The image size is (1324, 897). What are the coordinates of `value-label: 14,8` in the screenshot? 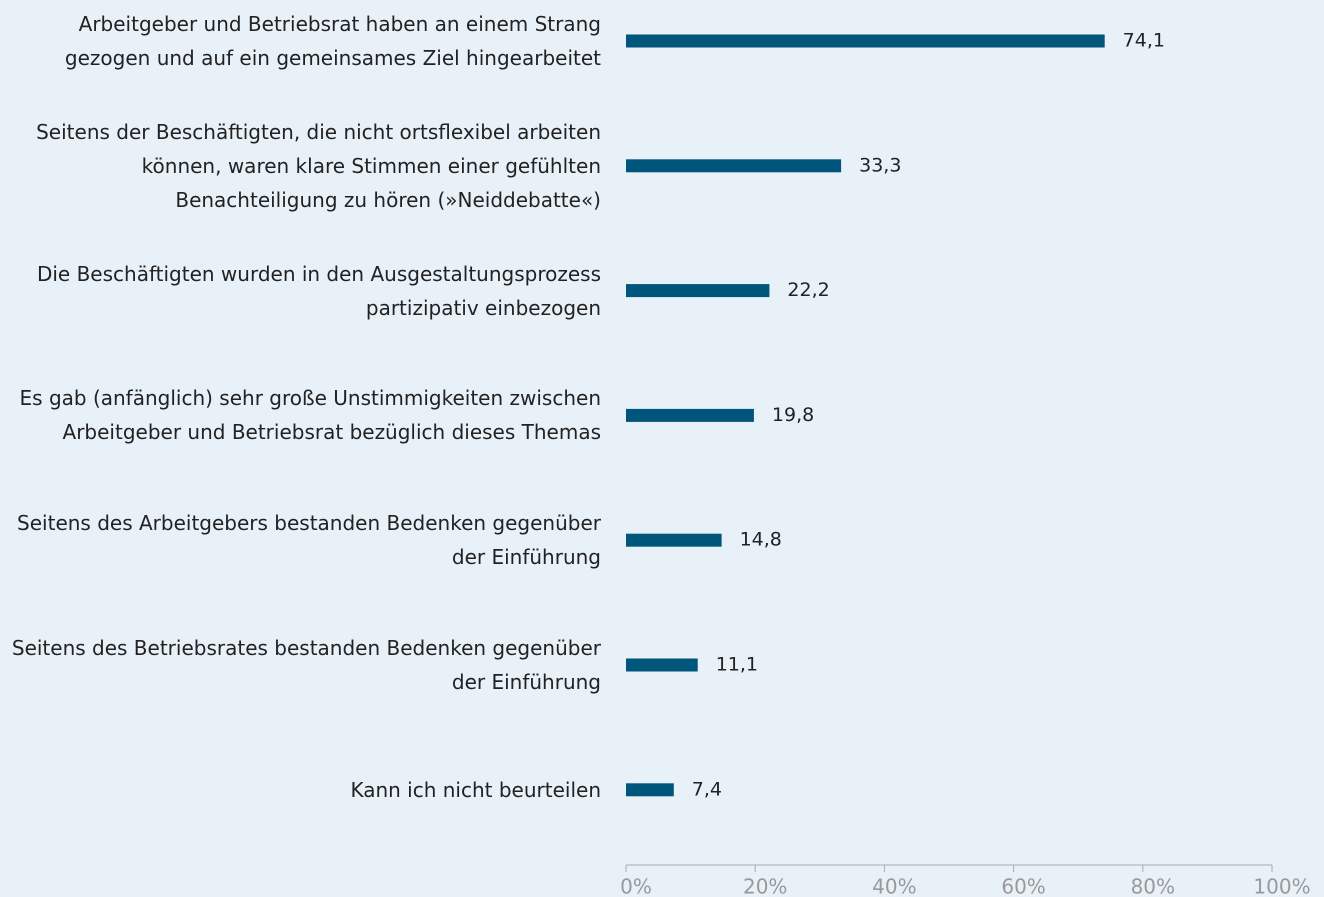 It's located at (761, 540).